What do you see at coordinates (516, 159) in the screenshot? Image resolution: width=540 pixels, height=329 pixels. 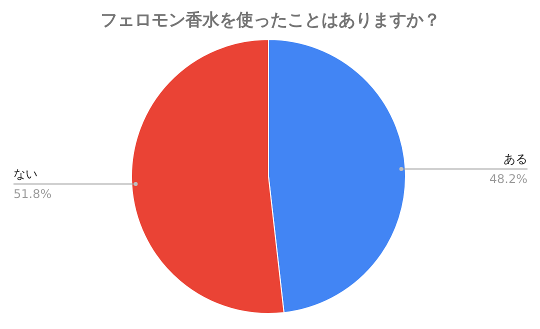 I see `slice-label: ある` at bounding box center [516, 159].